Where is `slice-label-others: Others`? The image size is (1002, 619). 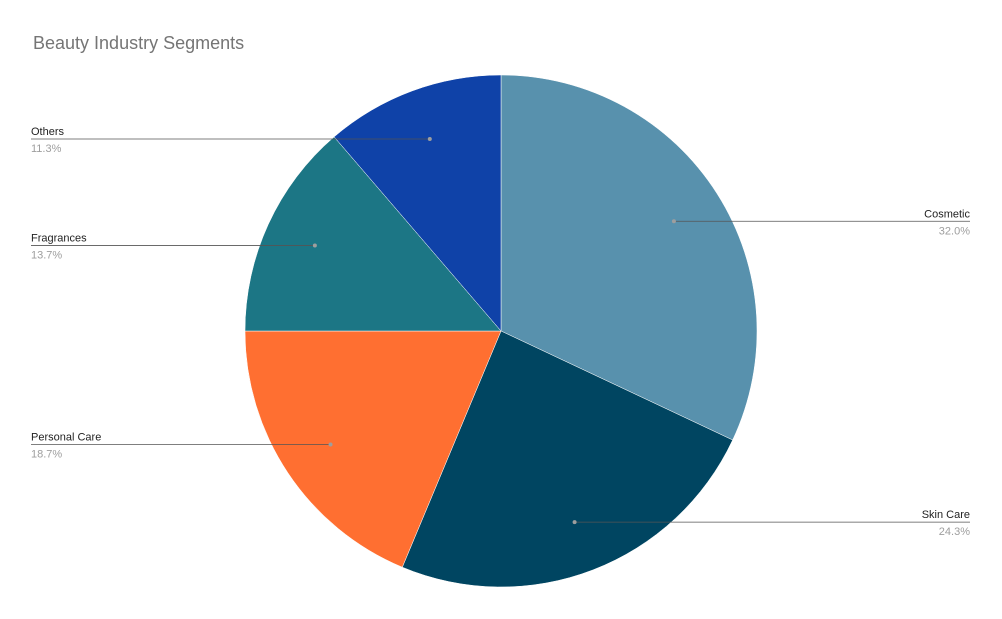
slice-label-others: Others is located at coordinates (48, 132).